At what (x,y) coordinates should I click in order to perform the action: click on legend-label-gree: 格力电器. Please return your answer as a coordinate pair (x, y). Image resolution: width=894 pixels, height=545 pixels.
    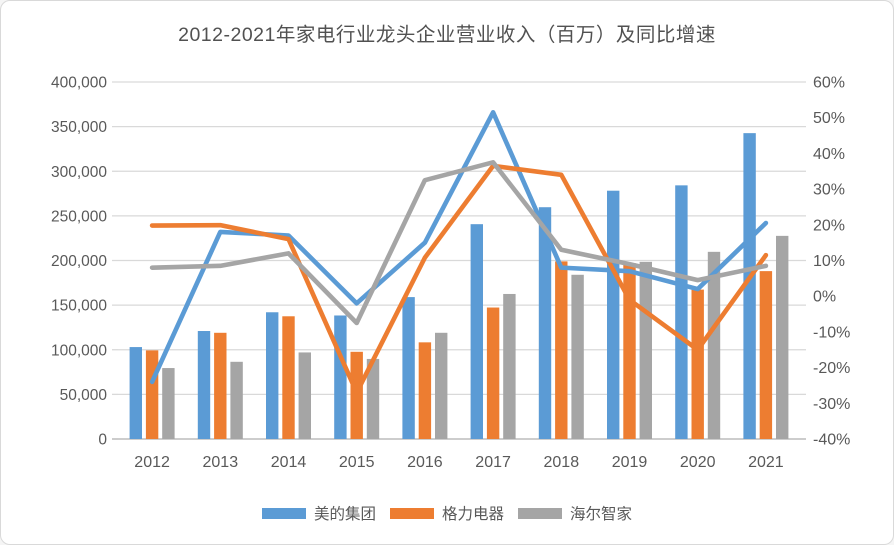
    Looking at the image, I should click on (472, 514).